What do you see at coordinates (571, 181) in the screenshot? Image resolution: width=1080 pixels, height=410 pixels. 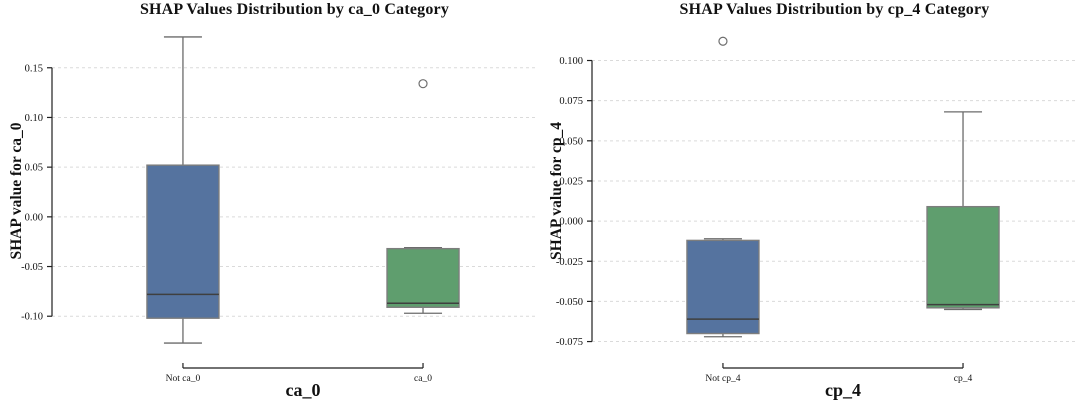 I see `y-tick-label: 0.025` at bounding box center [571, 181].